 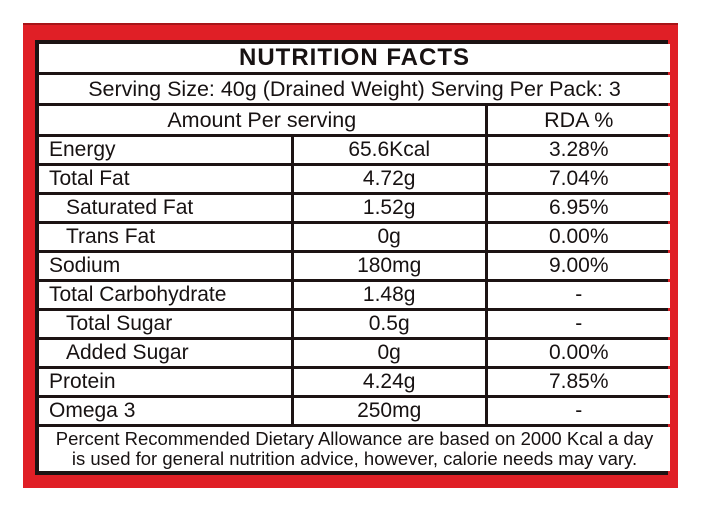 What do you see at coordinates (389, 266) in the screenshot?
I see `nutrient-amount-sodium: 180mg` at bounding box center [389, 266].